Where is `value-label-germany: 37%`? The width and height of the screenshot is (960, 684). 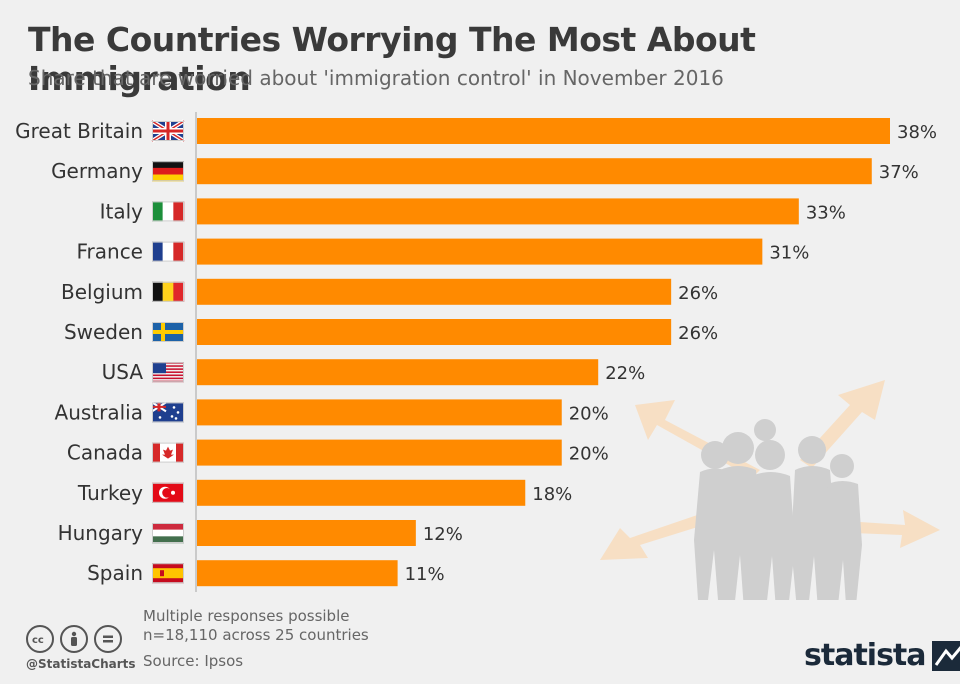 value-label-germany: 37% is located at coordinates (899, 172).